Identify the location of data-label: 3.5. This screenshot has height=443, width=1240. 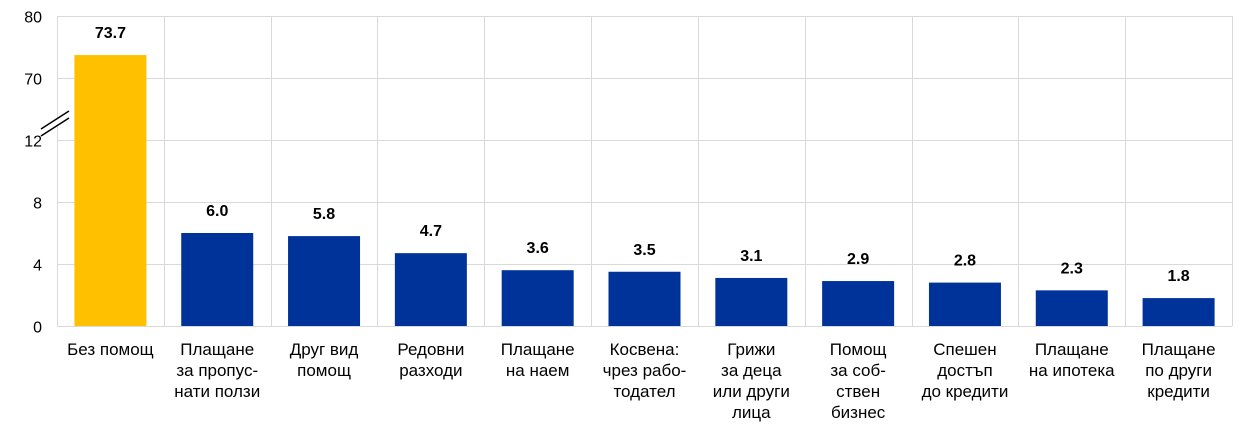
(644, 250).